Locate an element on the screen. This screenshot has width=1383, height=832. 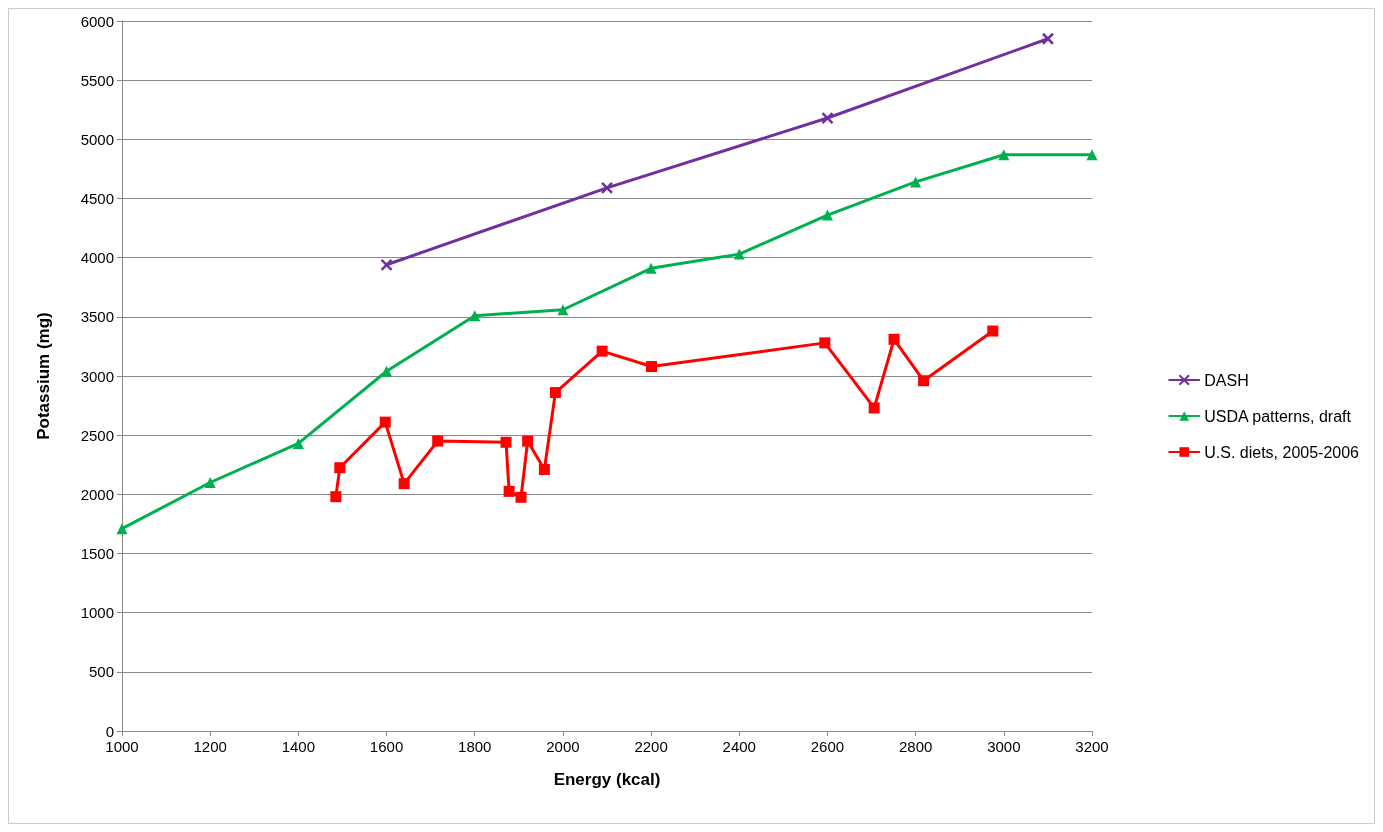
x-tick-label: 1400 is located at coordinates (298, 746).